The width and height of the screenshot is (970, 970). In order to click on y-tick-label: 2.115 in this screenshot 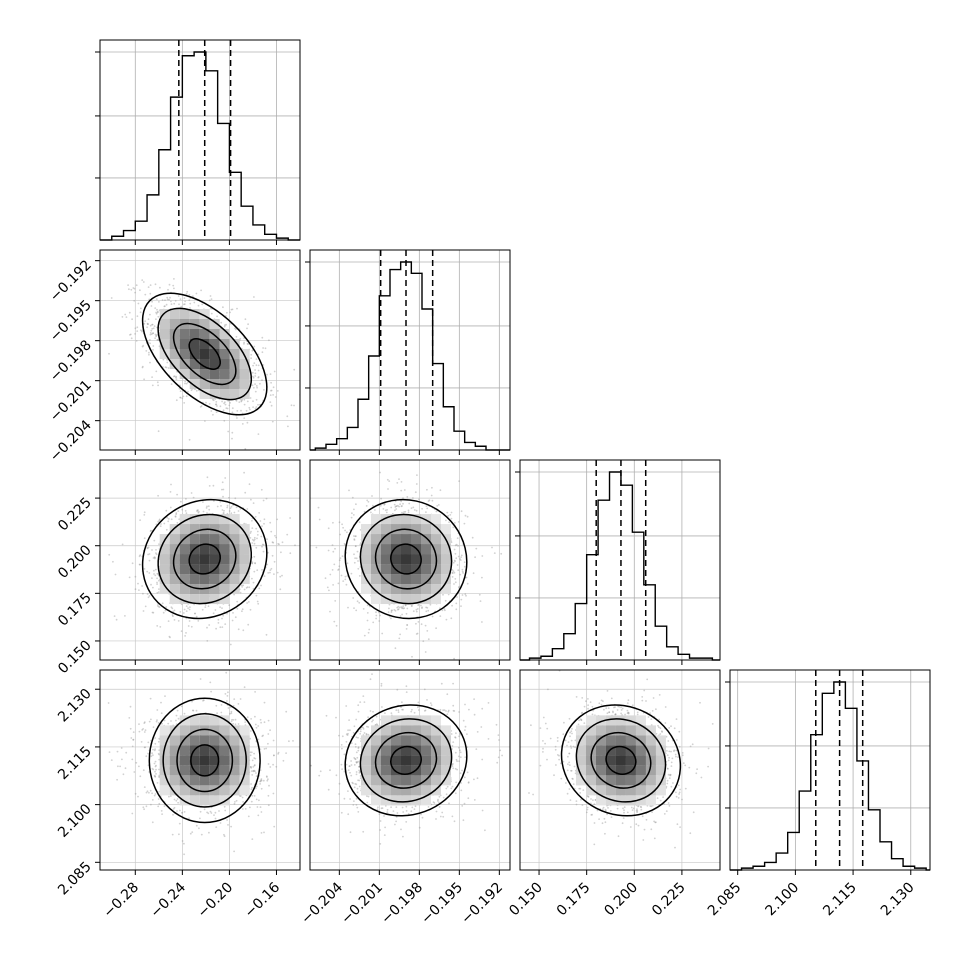, I will do `click(75, 763)`.